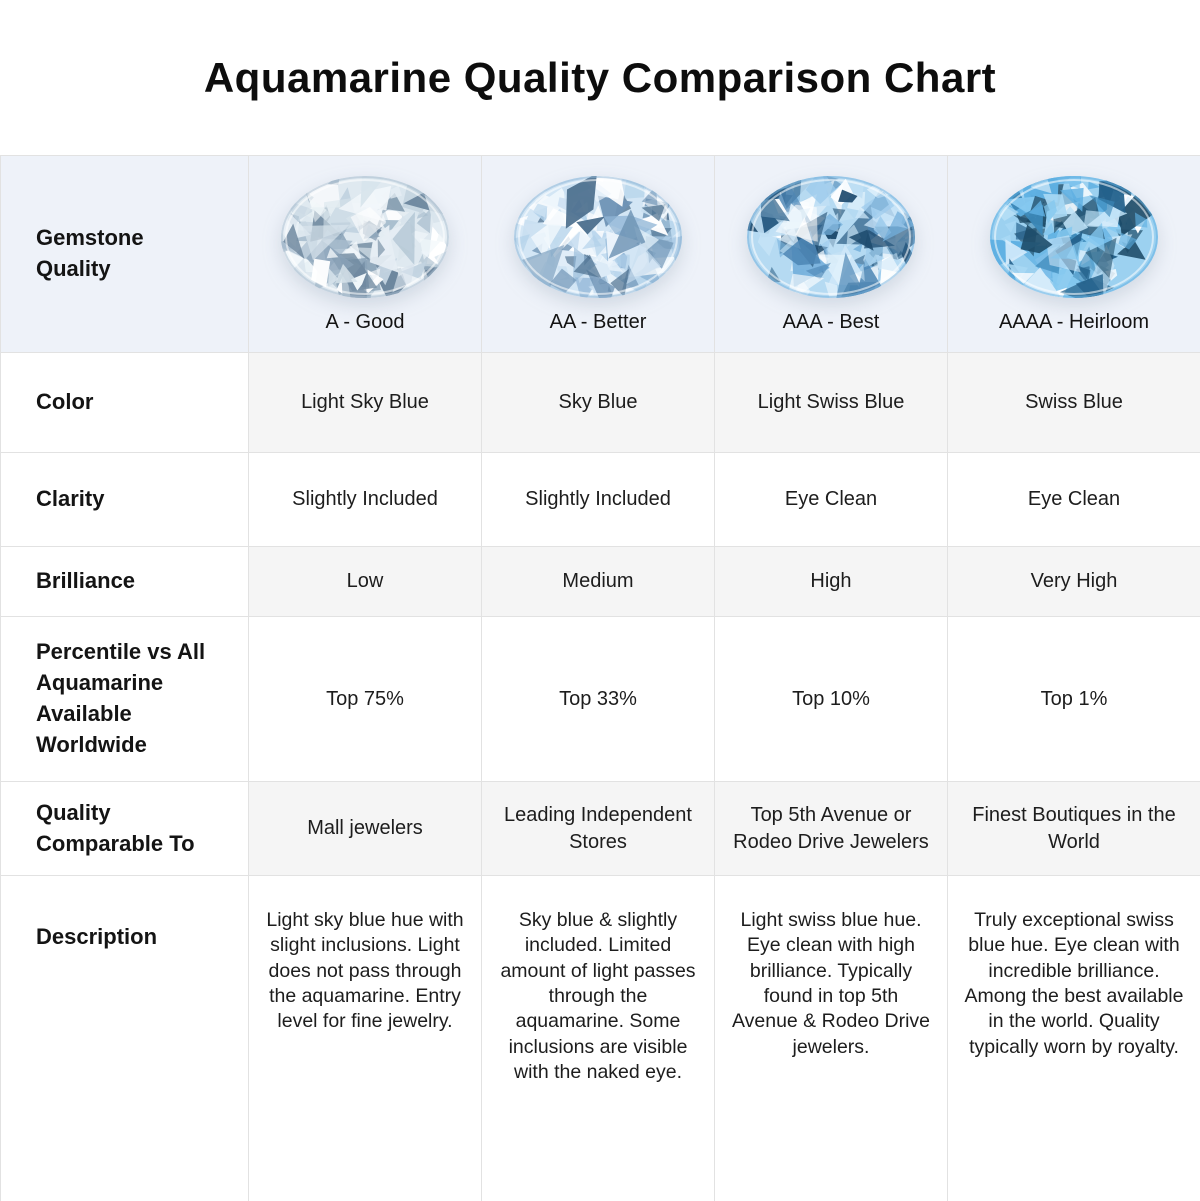  Describe the element at coordinates (125, 829) in the screenshot. I see `row-label-quality-comparable: Quality Comparable To` at that location.